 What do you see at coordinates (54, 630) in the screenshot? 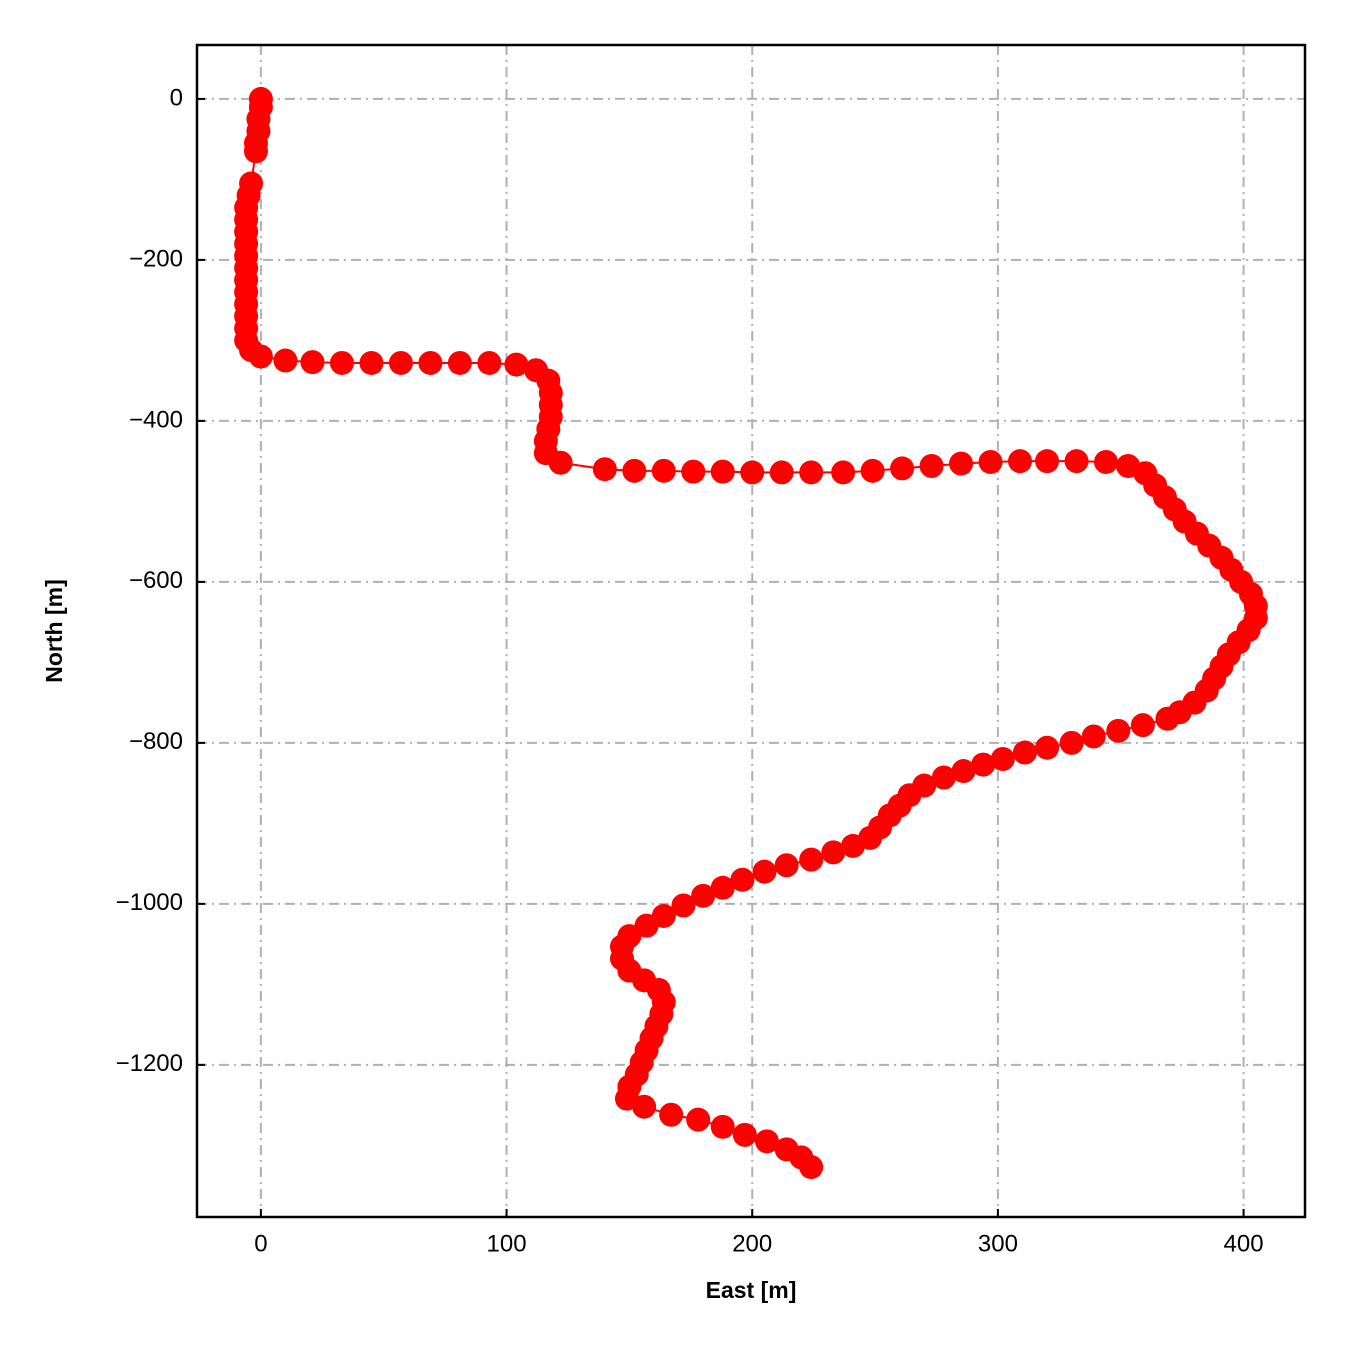
I see `y-axis-label: North [m]` at bounding box center [54, 630].